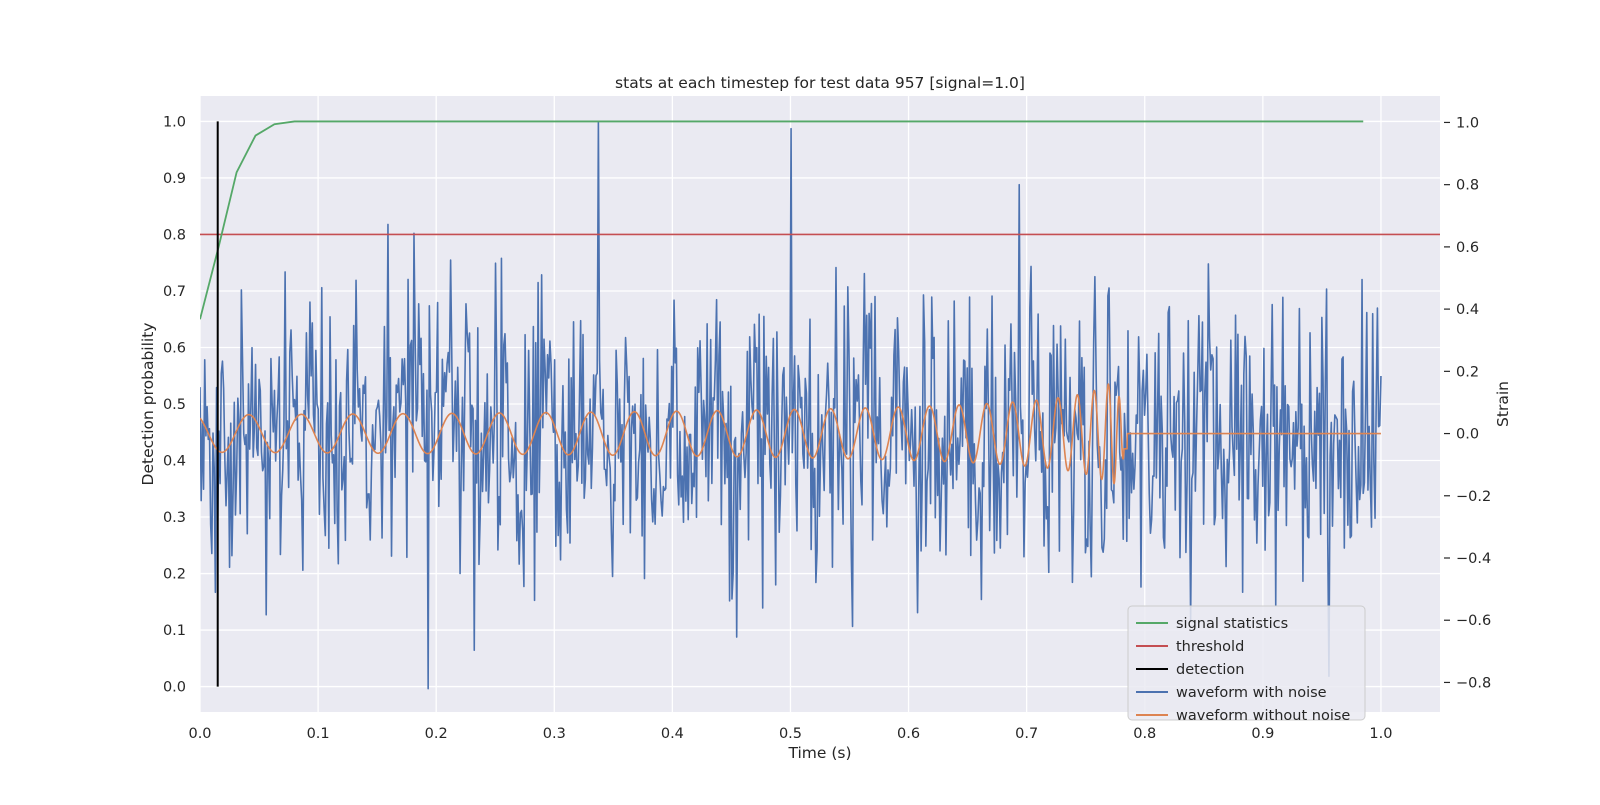 The image size is (1600, 805). Describe the element at coordinates (1210, 647) in the screenshot. I see `legend-label: threshold` at that location.